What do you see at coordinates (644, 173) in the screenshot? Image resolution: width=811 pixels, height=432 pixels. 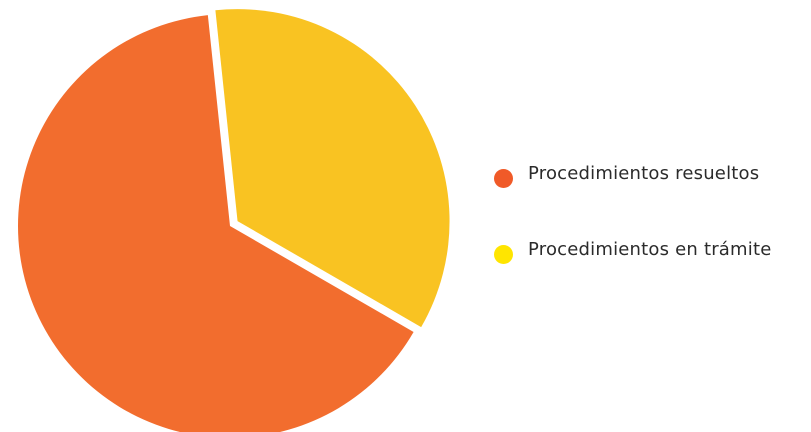 I see `legend-label-resueltos: Procedimientos resueltos` at bounding box center [644, 173].